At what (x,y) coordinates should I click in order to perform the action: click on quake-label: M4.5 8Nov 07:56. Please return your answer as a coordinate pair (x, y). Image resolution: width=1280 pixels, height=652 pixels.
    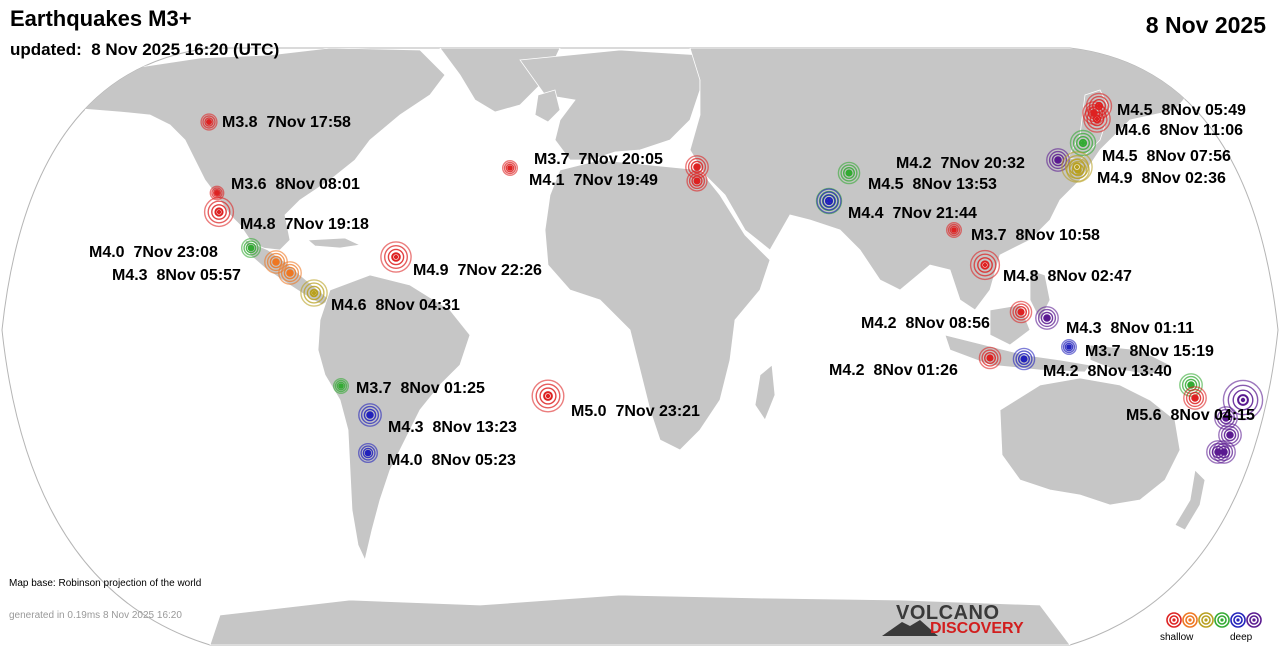
    Looking at the image, I should click on (1166, 156).